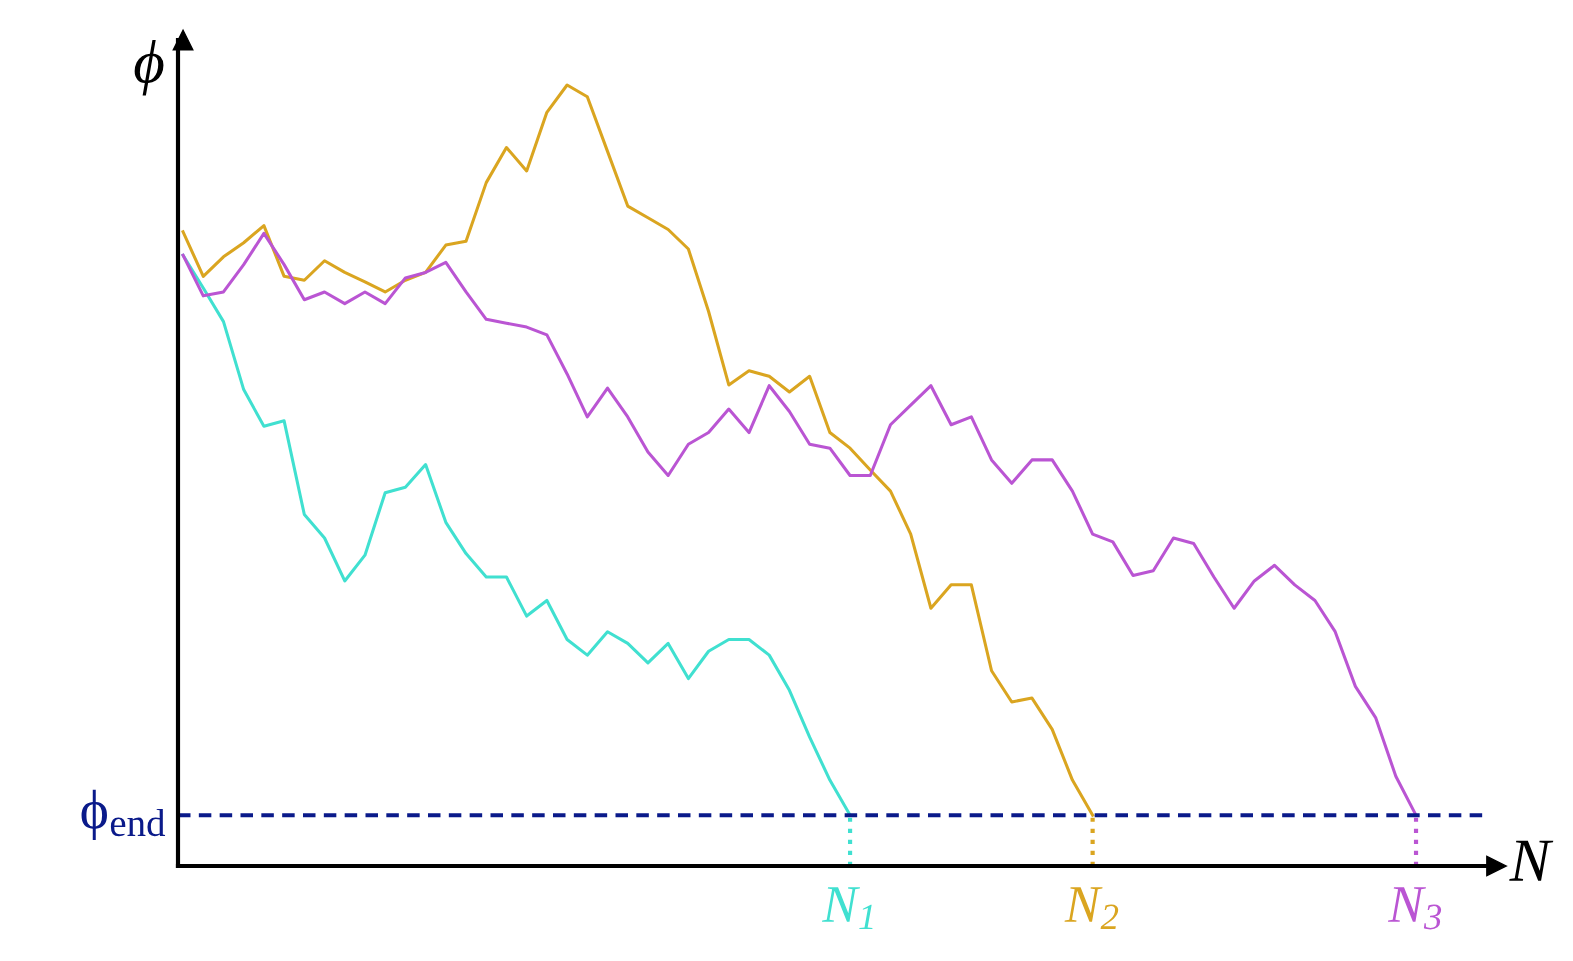  I want to click on text: N$_{1}$, so click(847, 908).